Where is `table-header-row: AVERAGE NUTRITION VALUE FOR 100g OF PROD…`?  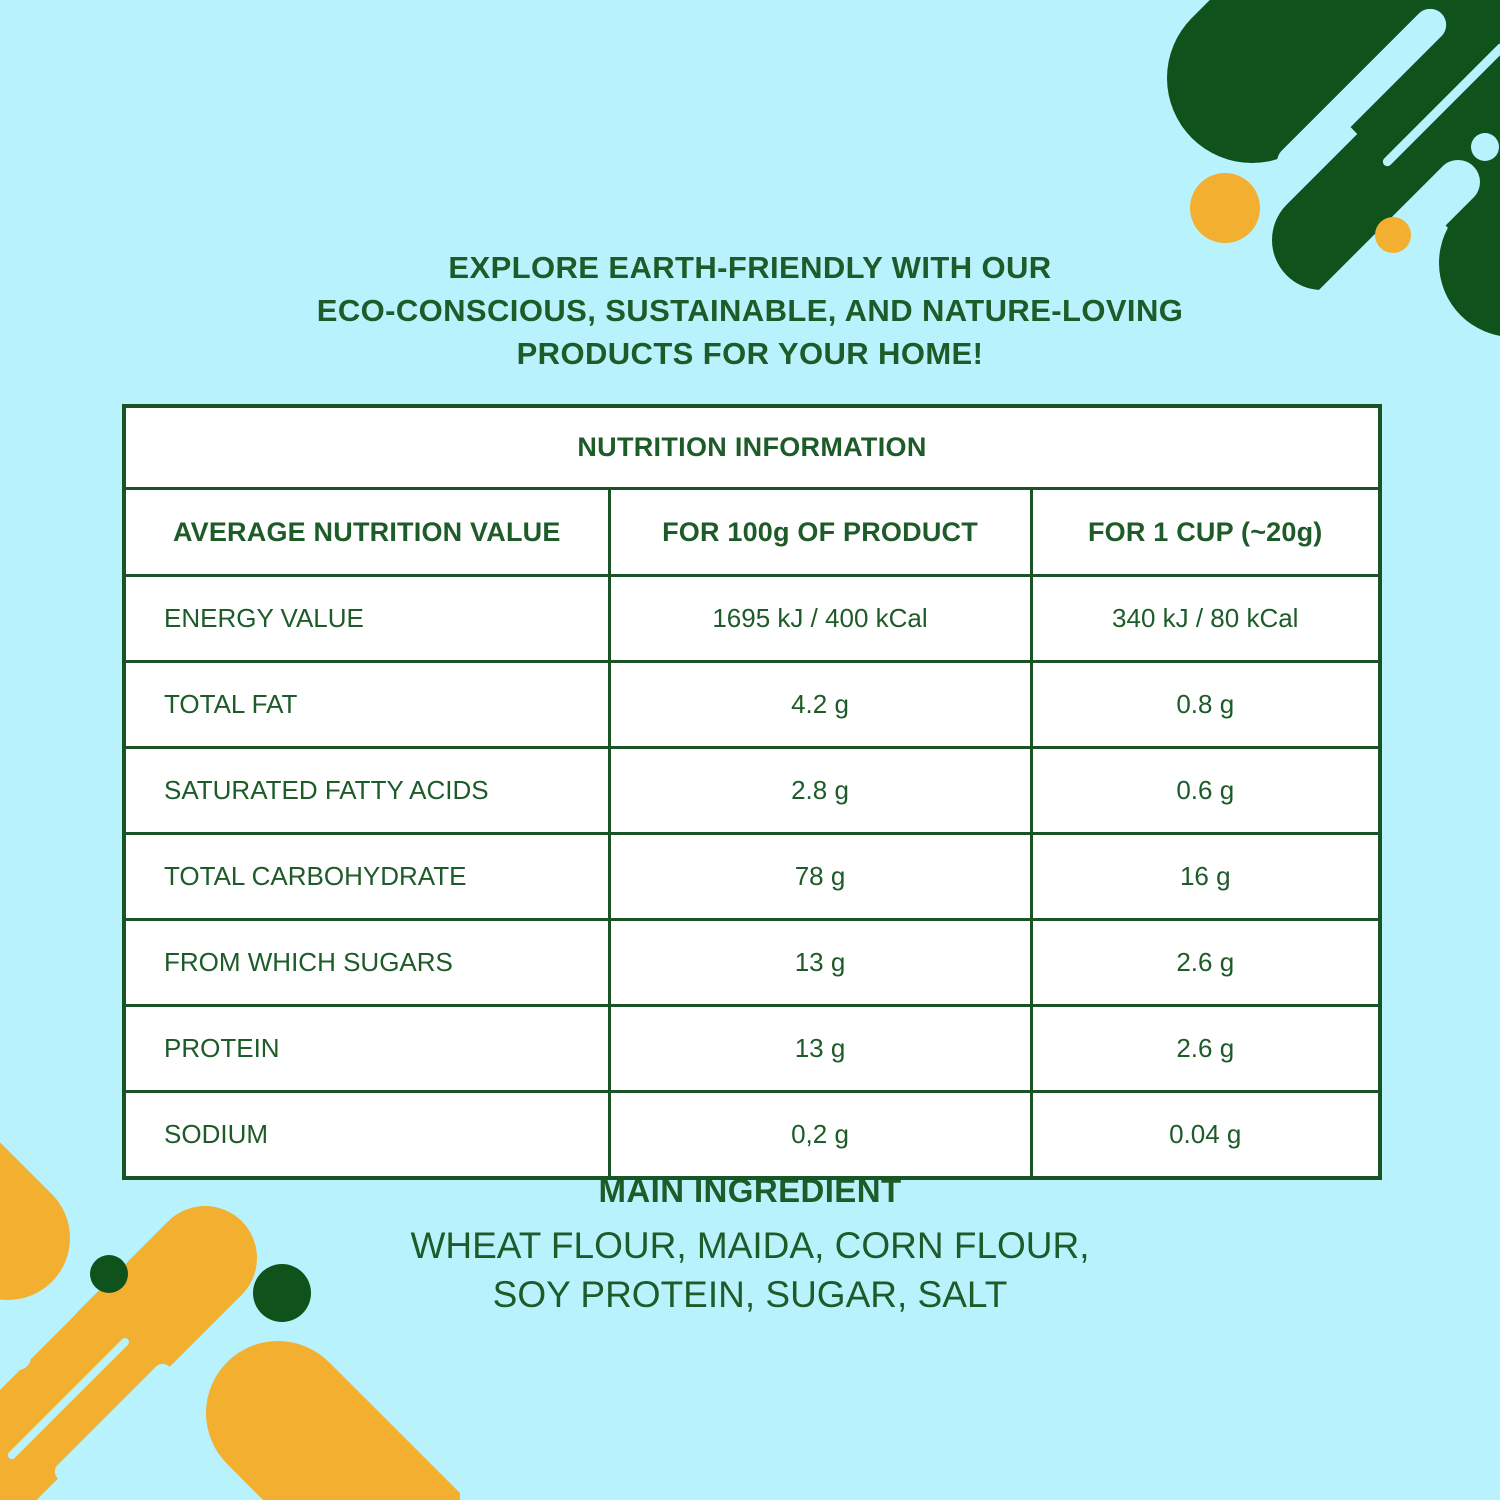 table-header-row: AVERAGE NUTRITION VALUE FOR 100g OF PROD… is located at coordinates (752, 532).